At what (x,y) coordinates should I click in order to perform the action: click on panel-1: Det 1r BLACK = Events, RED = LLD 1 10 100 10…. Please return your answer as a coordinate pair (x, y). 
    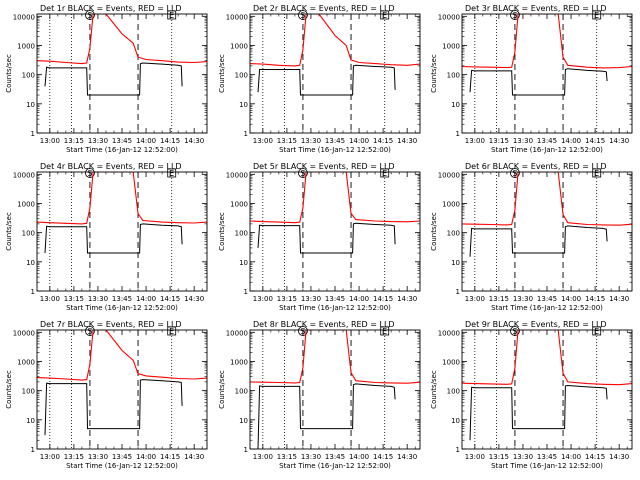
    Looking at the image, I should click on (106, 79).